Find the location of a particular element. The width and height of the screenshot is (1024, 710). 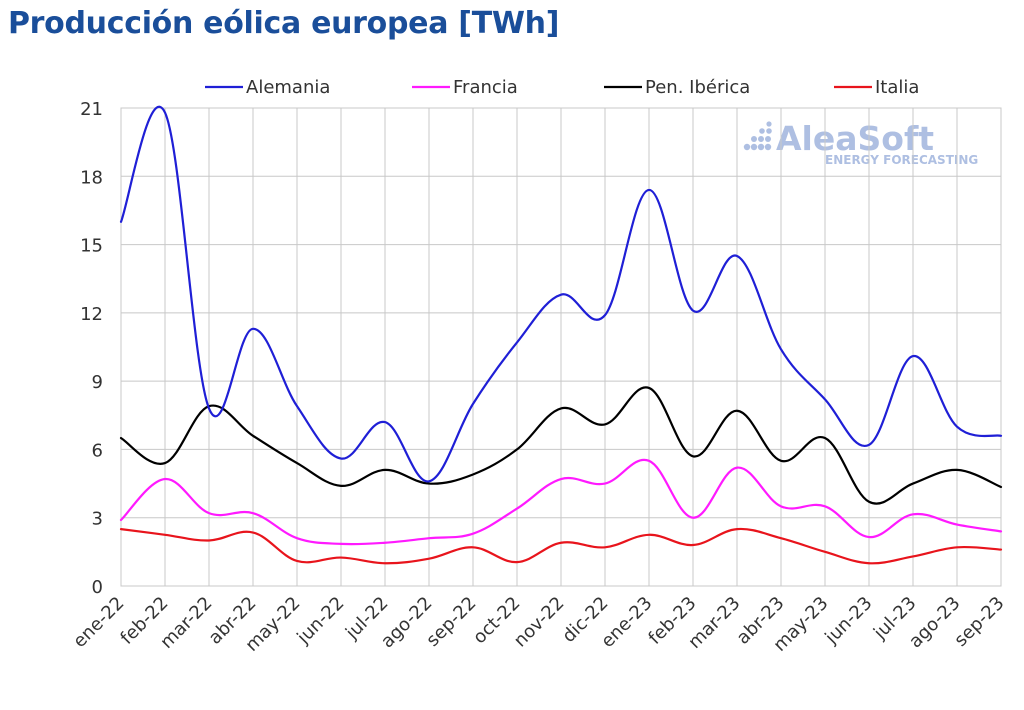

y-tick-label: 3 is located at coordinates (97, 519).